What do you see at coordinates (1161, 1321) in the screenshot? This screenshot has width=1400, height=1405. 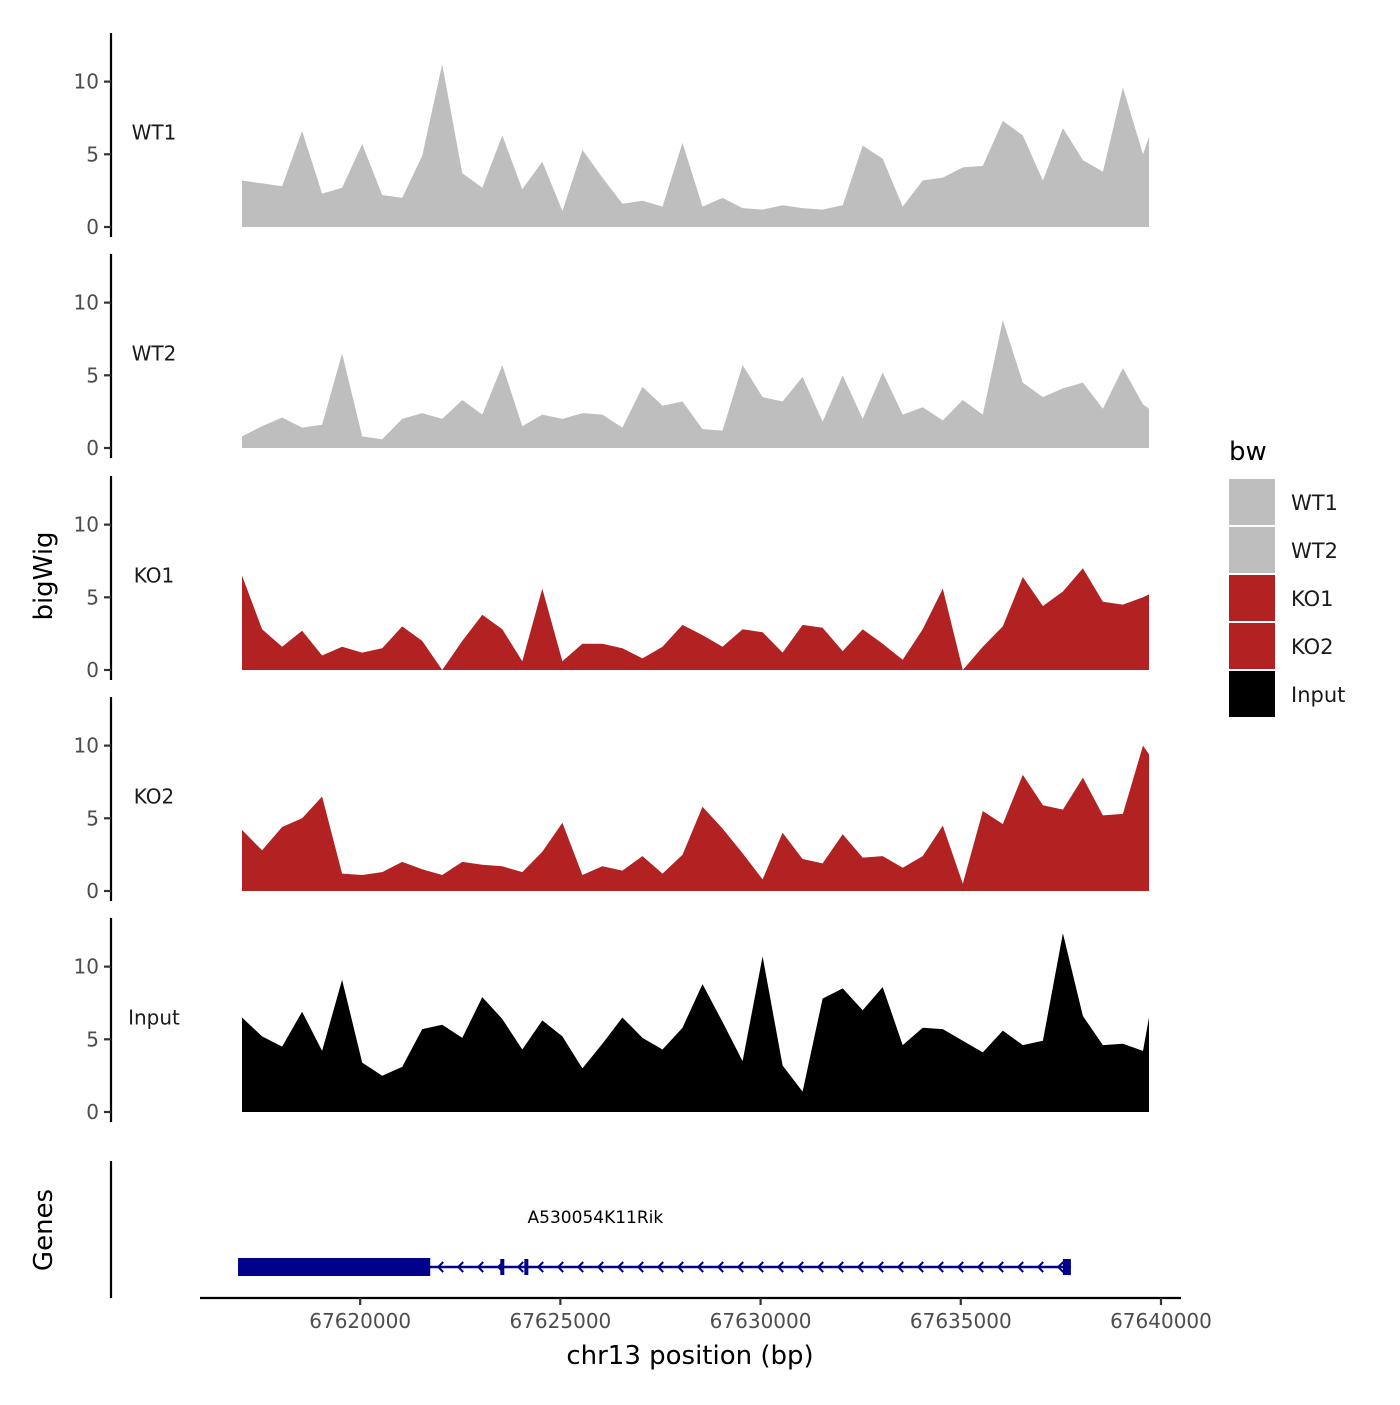 I see `x-tick-label: 67640000` at bounding box center [1161, 1321].